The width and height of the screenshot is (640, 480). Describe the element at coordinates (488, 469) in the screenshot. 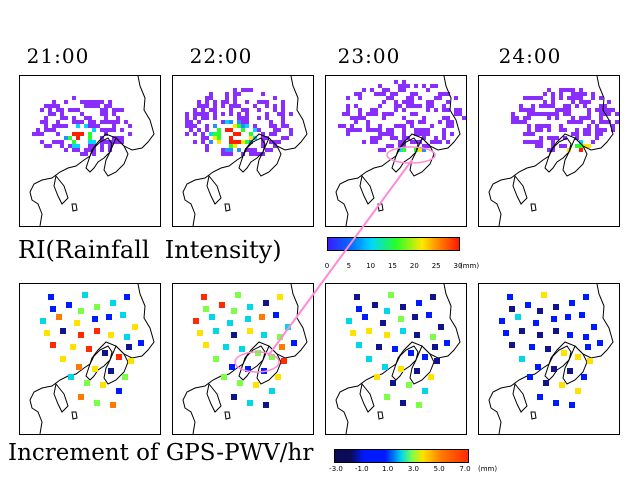

I see `pwv-colorbar-unit: (mm)` at that location.